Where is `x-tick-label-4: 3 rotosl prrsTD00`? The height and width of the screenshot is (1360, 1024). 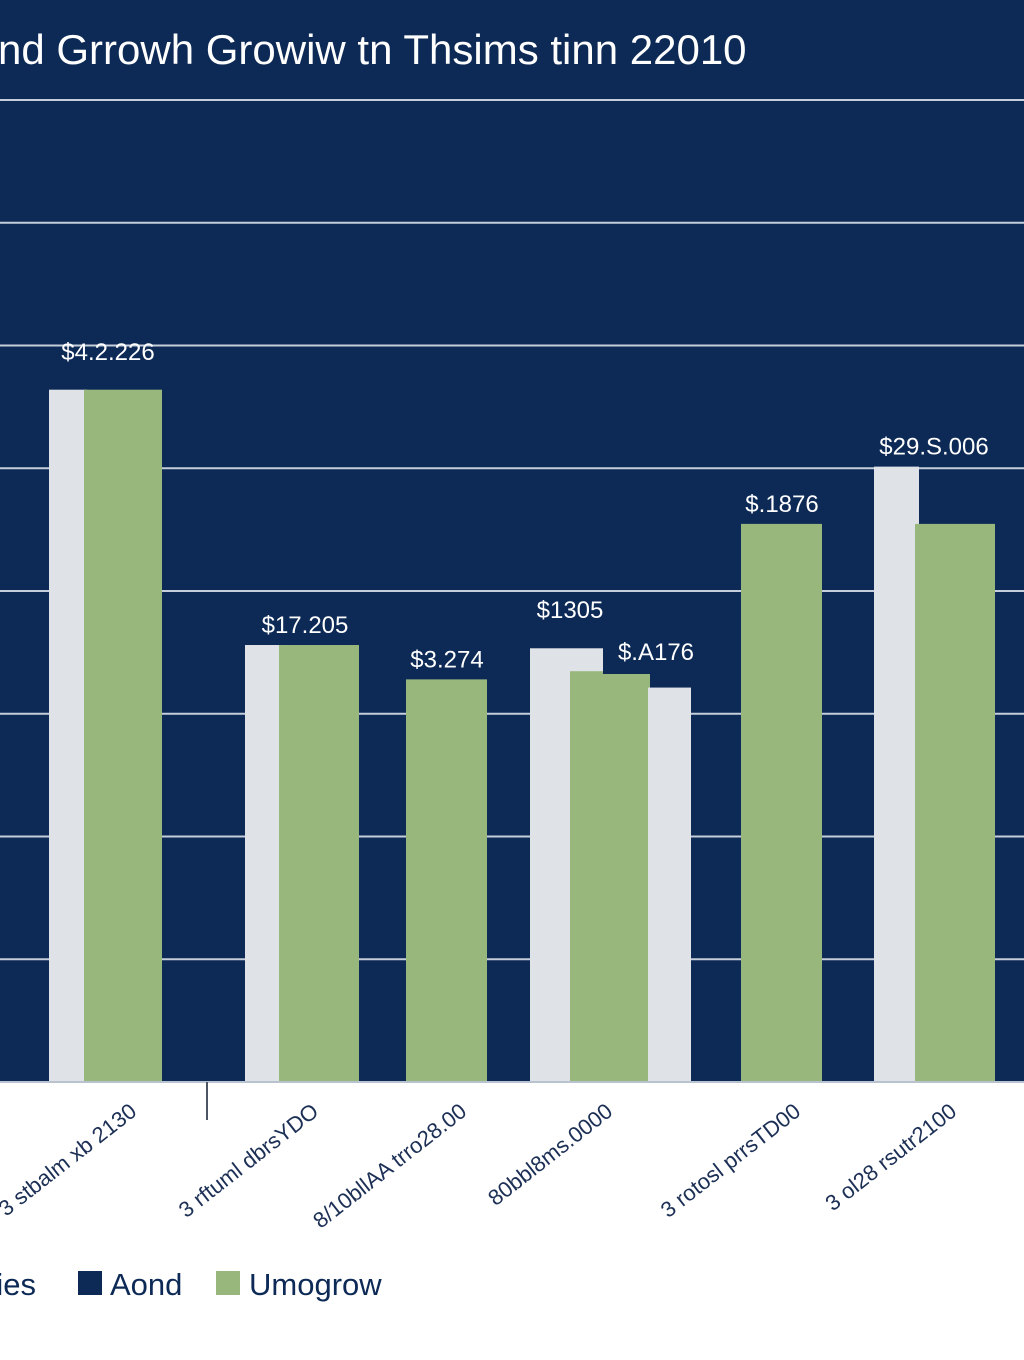 x-tick-label-4: 3 rotosl prrsTD00 is located at coordinates (730, 1160).